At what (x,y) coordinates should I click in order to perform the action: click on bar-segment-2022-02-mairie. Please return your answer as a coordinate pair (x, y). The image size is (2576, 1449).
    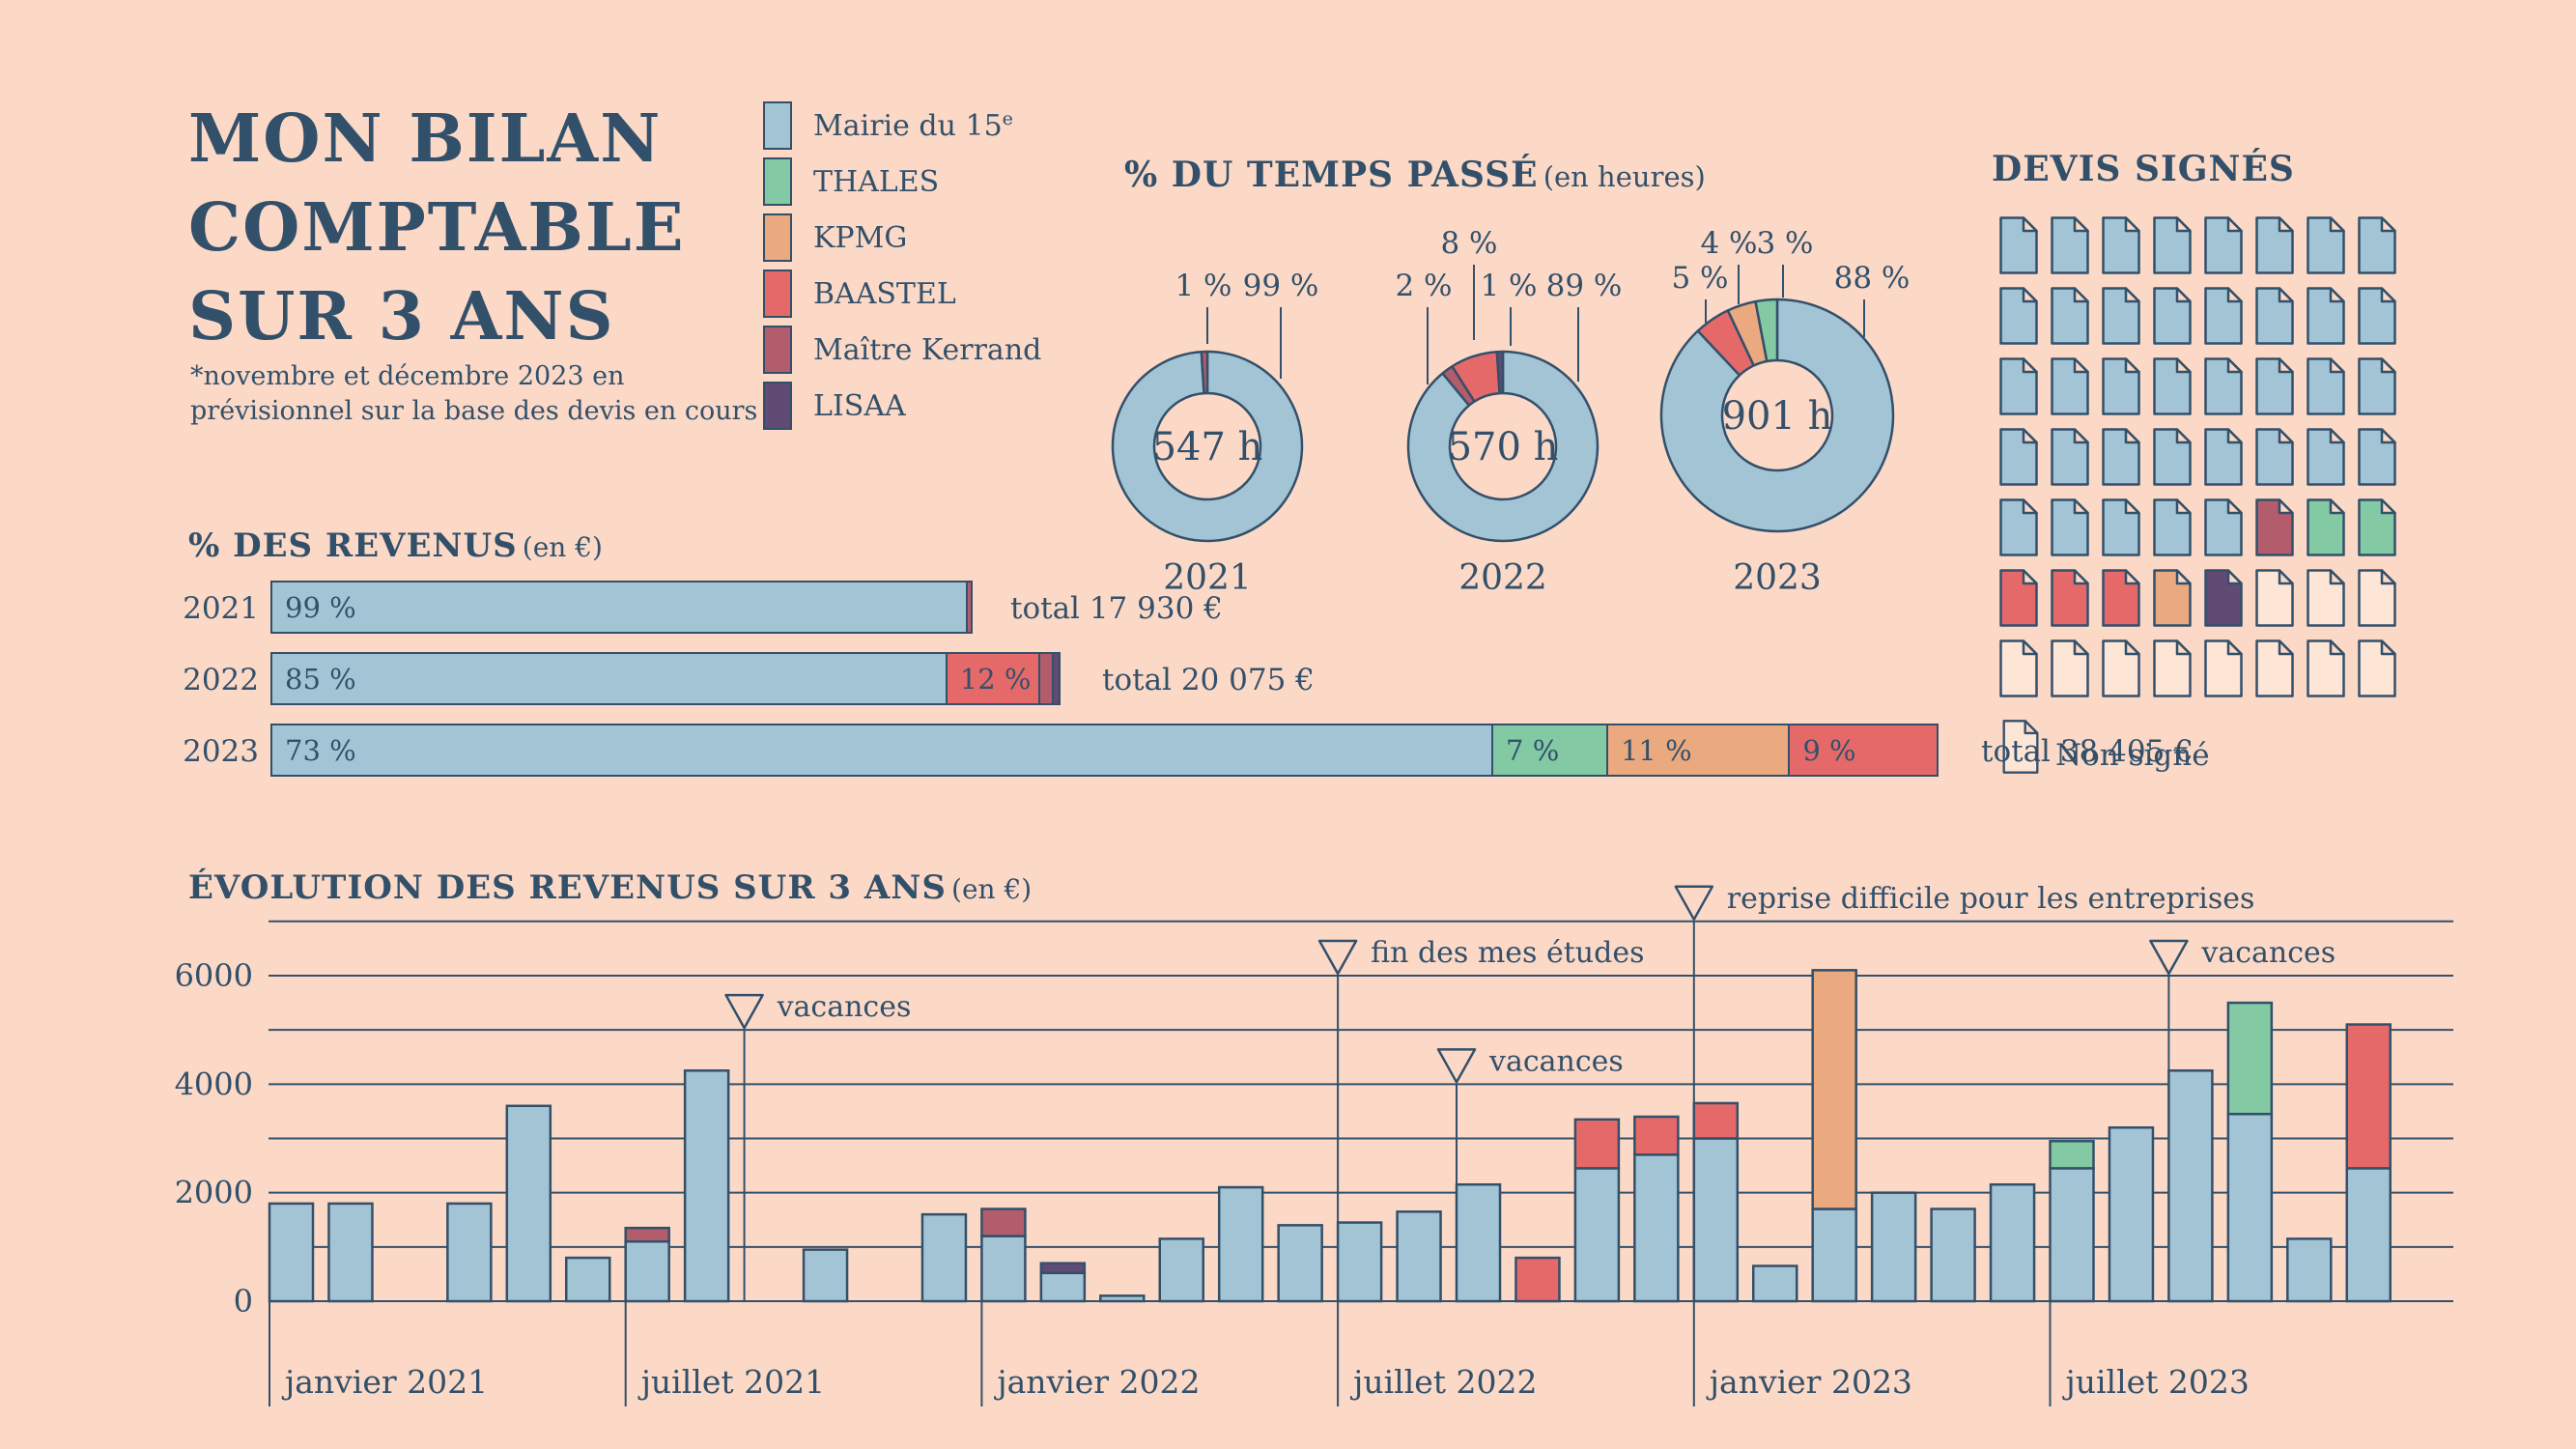
    Looking at the image, I should click on (1063, 1287).